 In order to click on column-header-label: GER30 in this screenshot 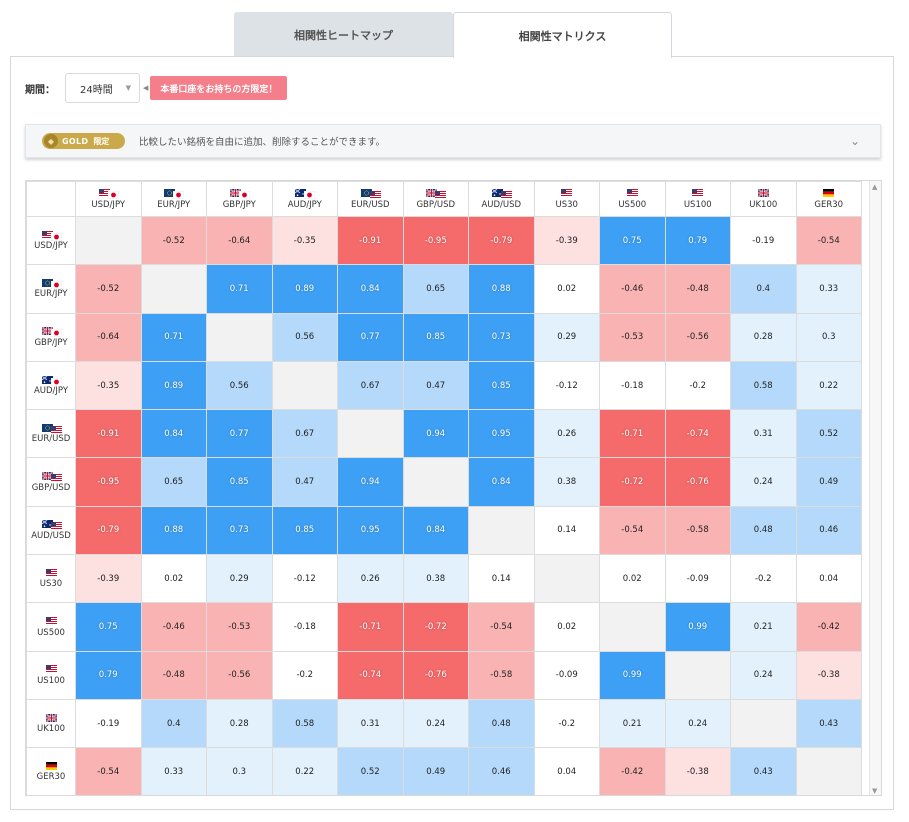, I will do `click(829, 204)`.